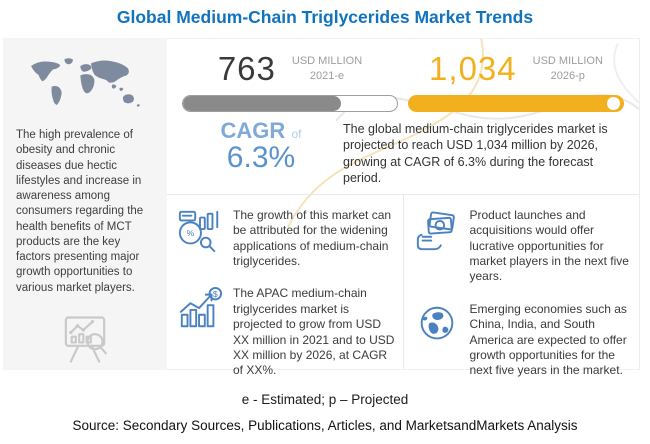  What do you see at coordinates (290, 79) in the screenshot?
I see `stat-2021: 763 USD MILLION 2021-e` at bounding box center [290, 79].